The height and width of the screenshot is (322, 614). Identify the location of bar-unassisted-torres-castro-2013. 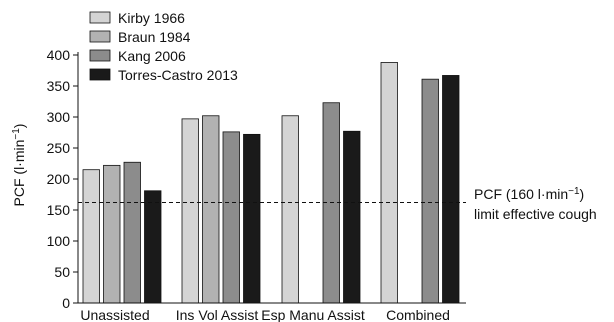
(153, 247).